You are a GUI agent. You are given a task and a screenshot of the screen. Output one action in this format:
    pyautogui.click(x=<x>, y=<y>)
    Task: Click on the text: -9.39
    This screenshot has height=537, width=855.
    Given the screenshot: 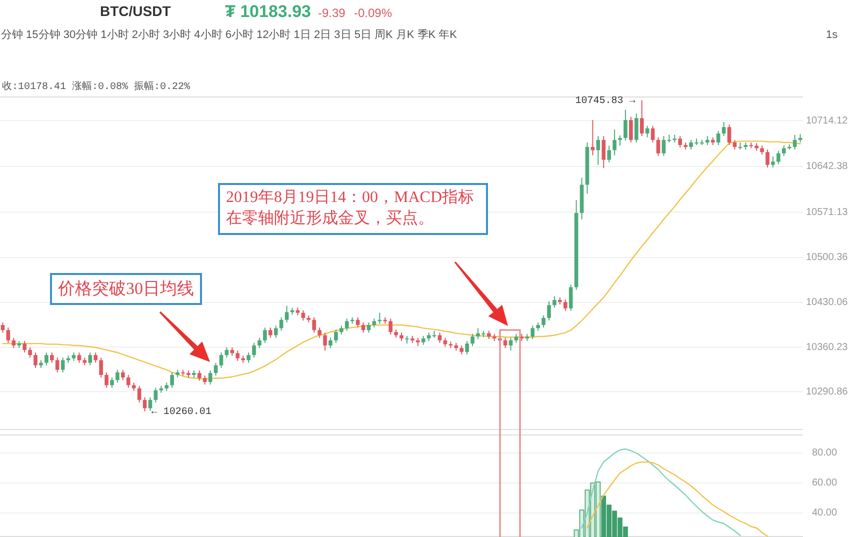 What is the action you would take?
    pyautogui.click(x=332, y=13)
    